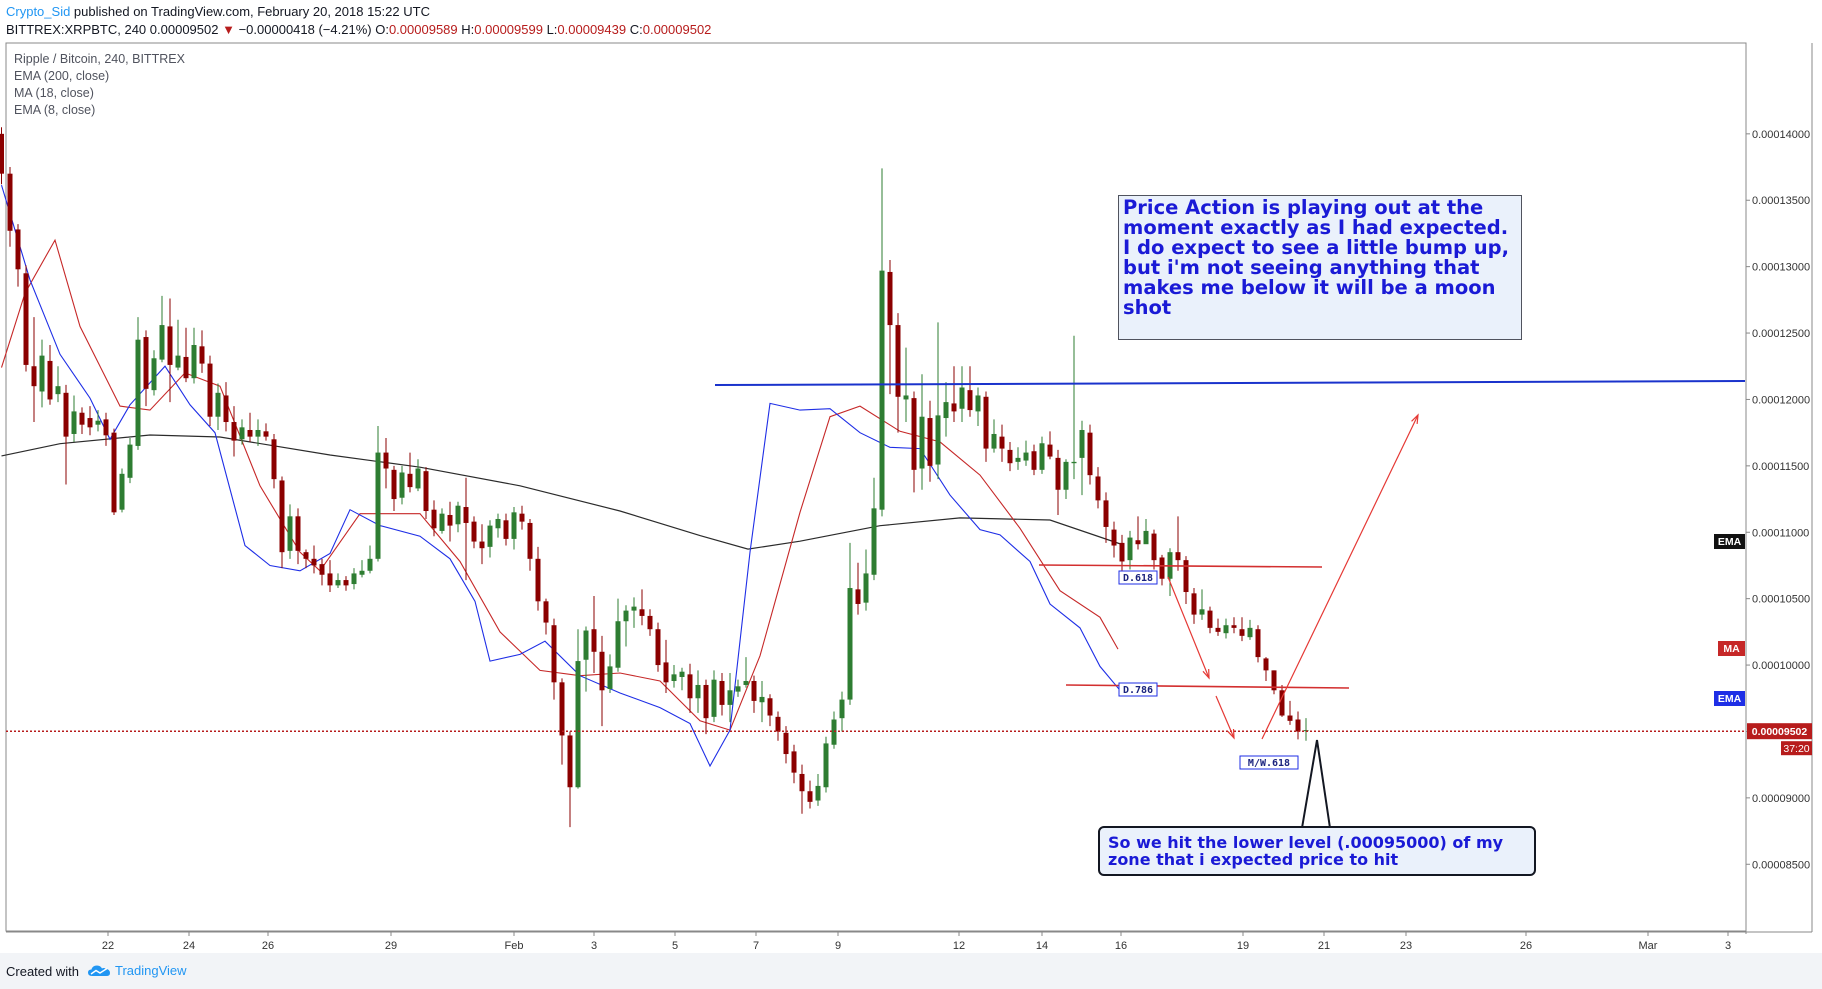 Image resolution: width=1822 pixels, height=989 pixels. What do you see at coordinates (1729, 541) in the screenshot?
I see `ema200-badge: EMA` at bounding box center [1729, 541].